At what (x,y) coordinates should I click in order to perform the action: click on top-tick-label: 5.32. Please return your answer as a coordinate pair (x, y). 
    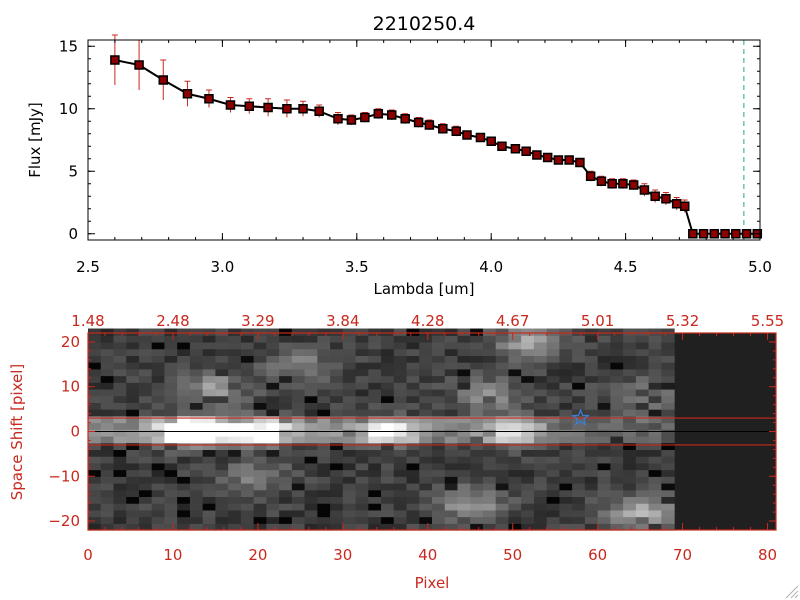
    Looking at the image, I should click on (682, 321).